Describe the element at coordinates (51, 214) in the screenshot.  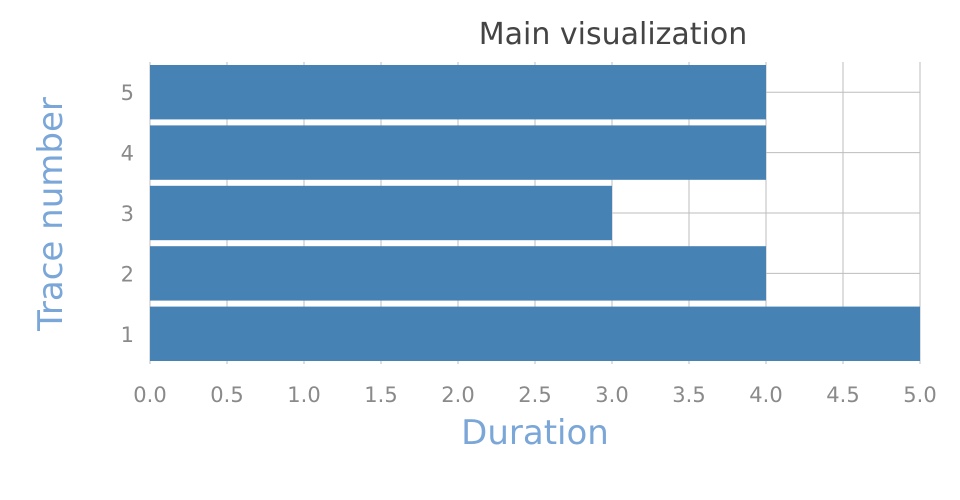
I see `y-axis-title: Trace number` at that location.